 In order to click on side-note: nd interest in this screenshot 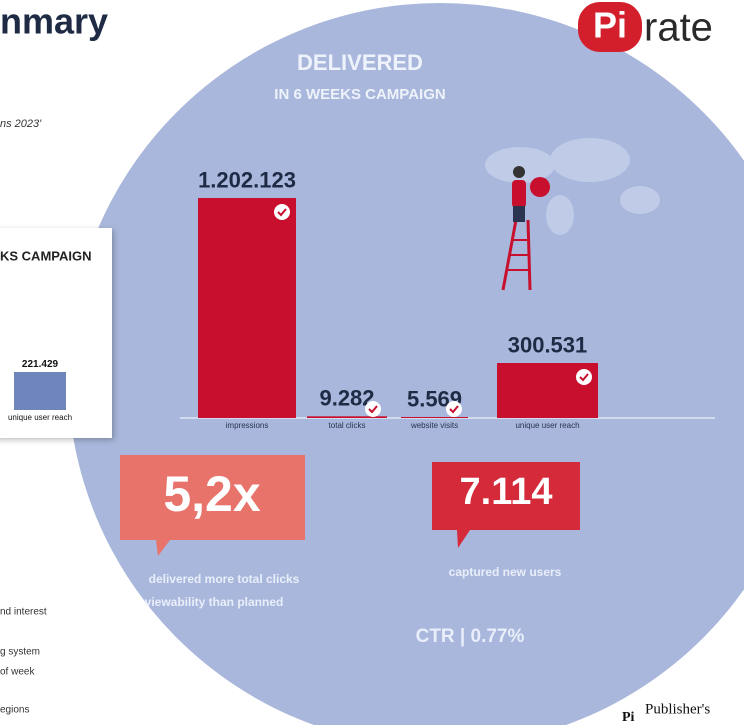, I will do `click(23, 612)`.